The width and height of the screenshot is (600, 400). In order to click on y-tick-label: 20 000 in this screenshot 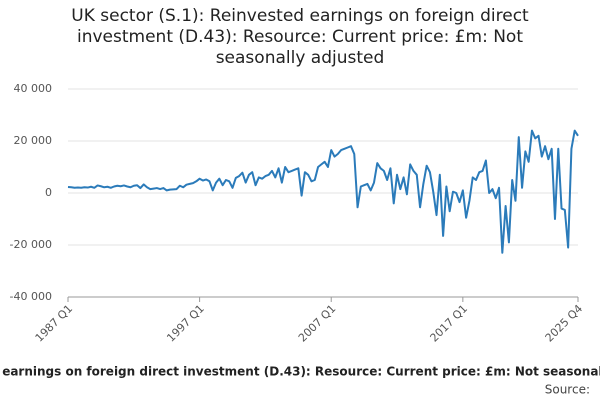, I will do `click(33, 140)`.